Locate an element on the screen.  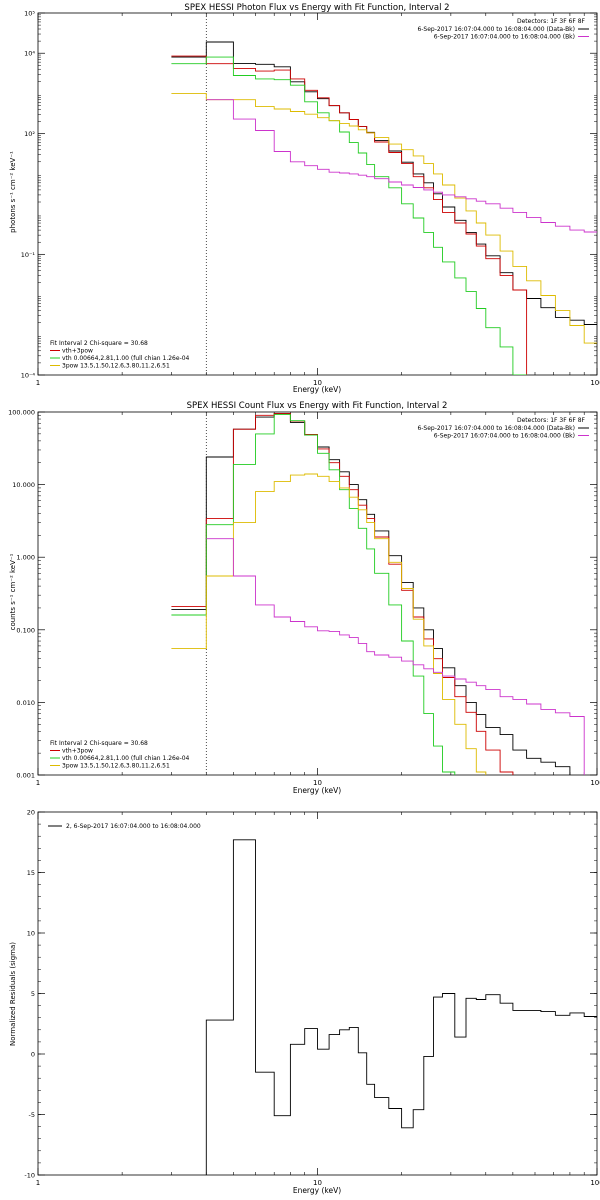
residuals-y-tick-label: 5 is located at coordinates (33, 994).